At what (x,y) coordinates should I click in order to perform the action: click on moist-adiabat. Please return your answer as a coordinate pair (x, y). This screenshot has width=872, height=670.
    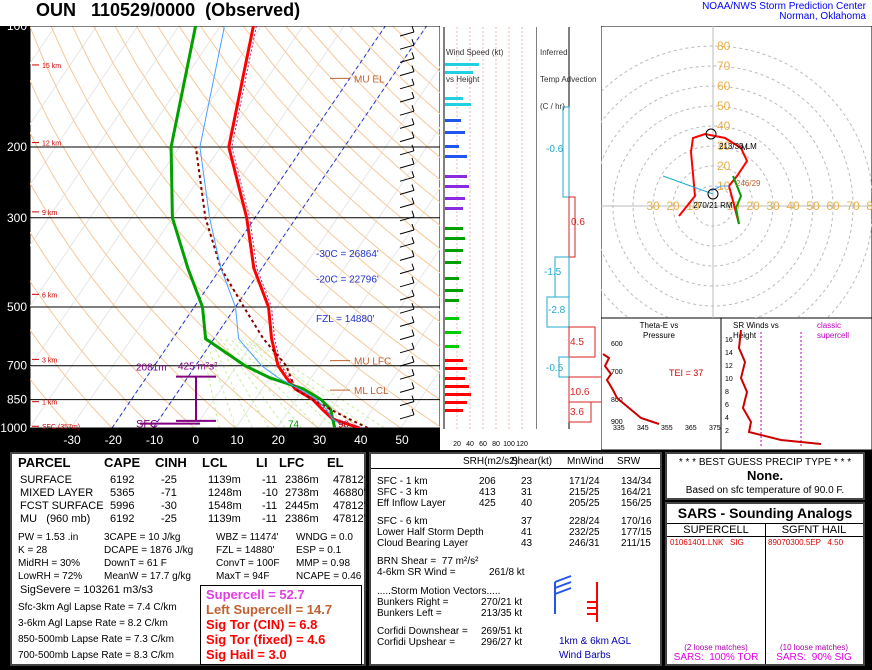
    Looking at the image, I should click on (231, 383).